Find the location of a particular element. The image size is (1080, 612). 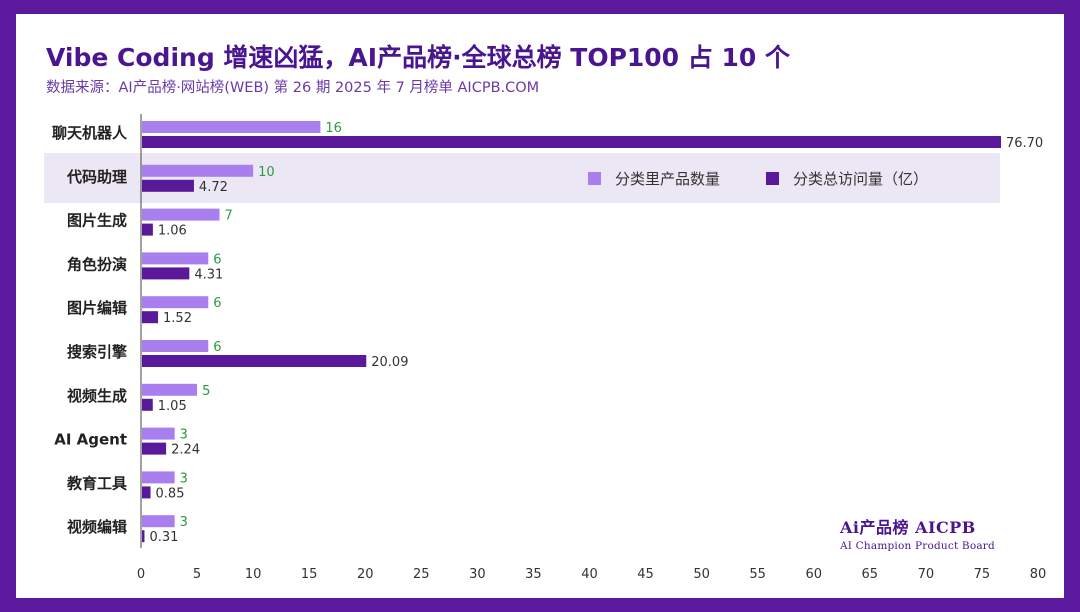

legend-item-visits: 分类总访问量（亿） is located at coordinates (847, 178).